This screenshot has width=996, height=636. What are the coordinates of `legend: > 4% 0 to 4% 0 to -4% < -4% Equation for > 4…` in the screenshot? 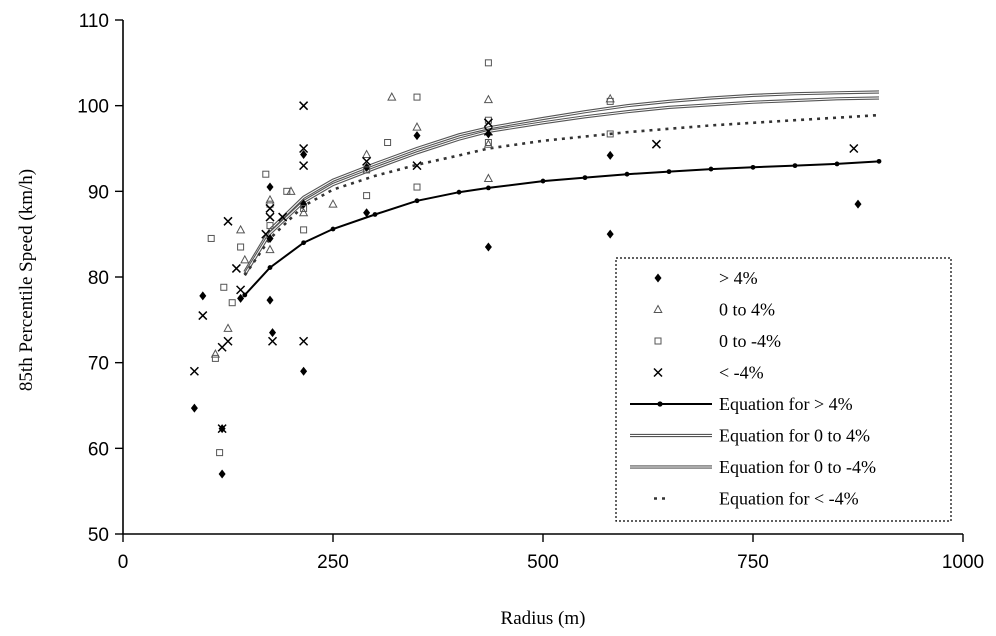 It's located at (783, 389).